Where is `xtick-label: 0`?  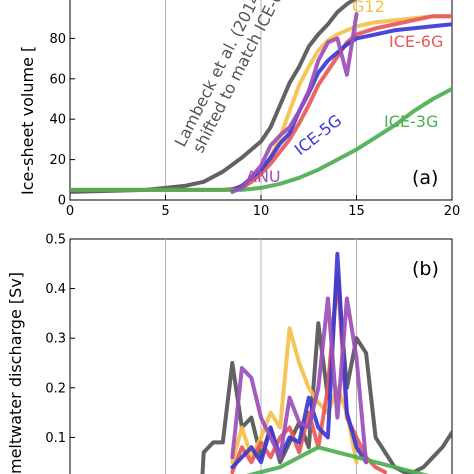 xtick-label: 0 is located at coordinates (70, 211).